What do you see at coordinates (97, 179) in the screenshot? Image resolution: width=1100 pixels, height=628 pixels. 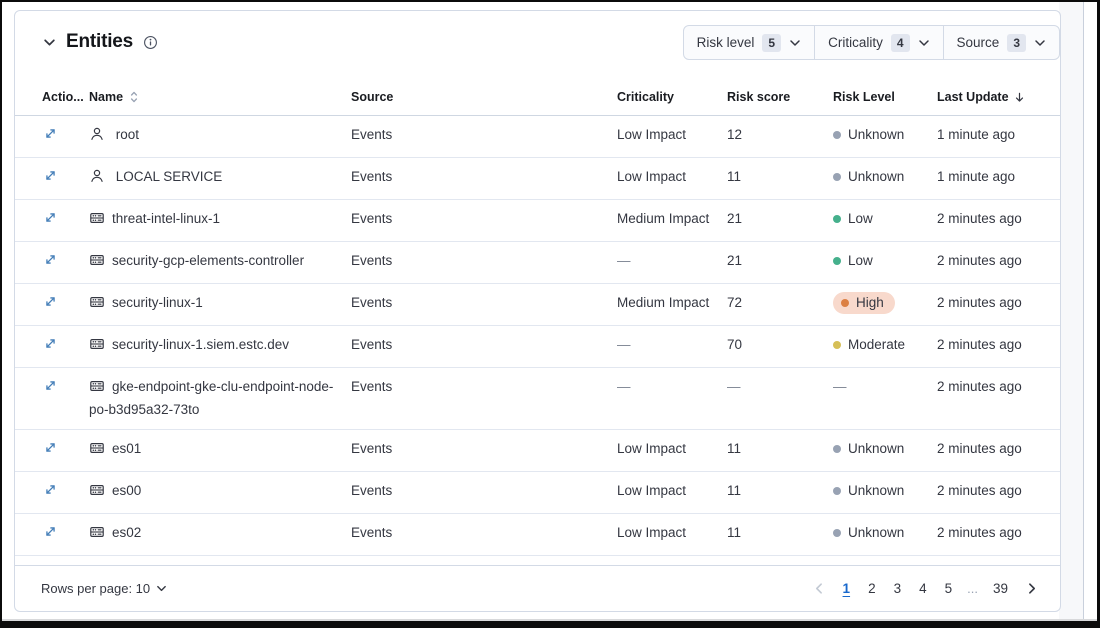 I see `user-icon` at bounding box center [97, 179].